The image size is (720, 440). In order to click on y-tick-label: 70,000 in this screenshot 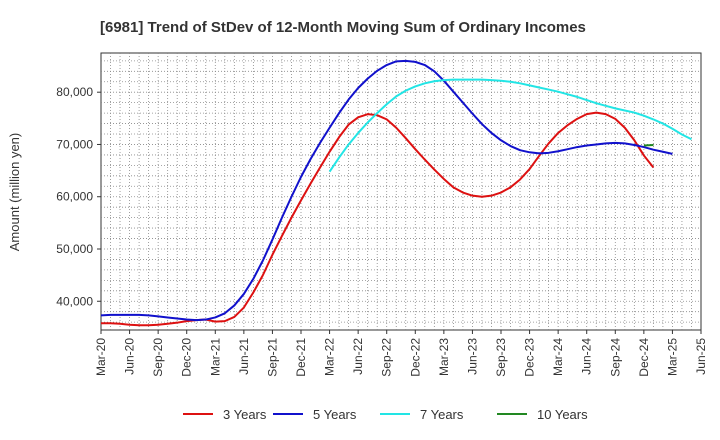, I will do `click(74, 144)`.